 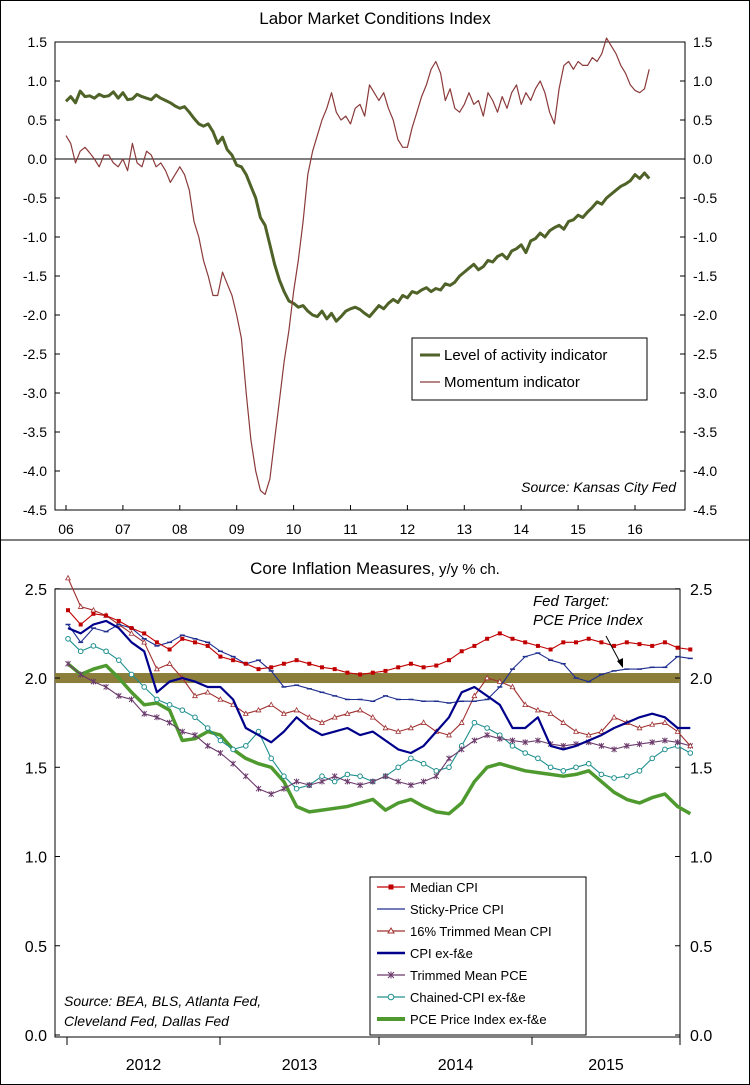 What do you see at coordinates (180, 529) in the screenshot?
I see `chart1-xtick-label: 08` at bounding box center [180, 529].